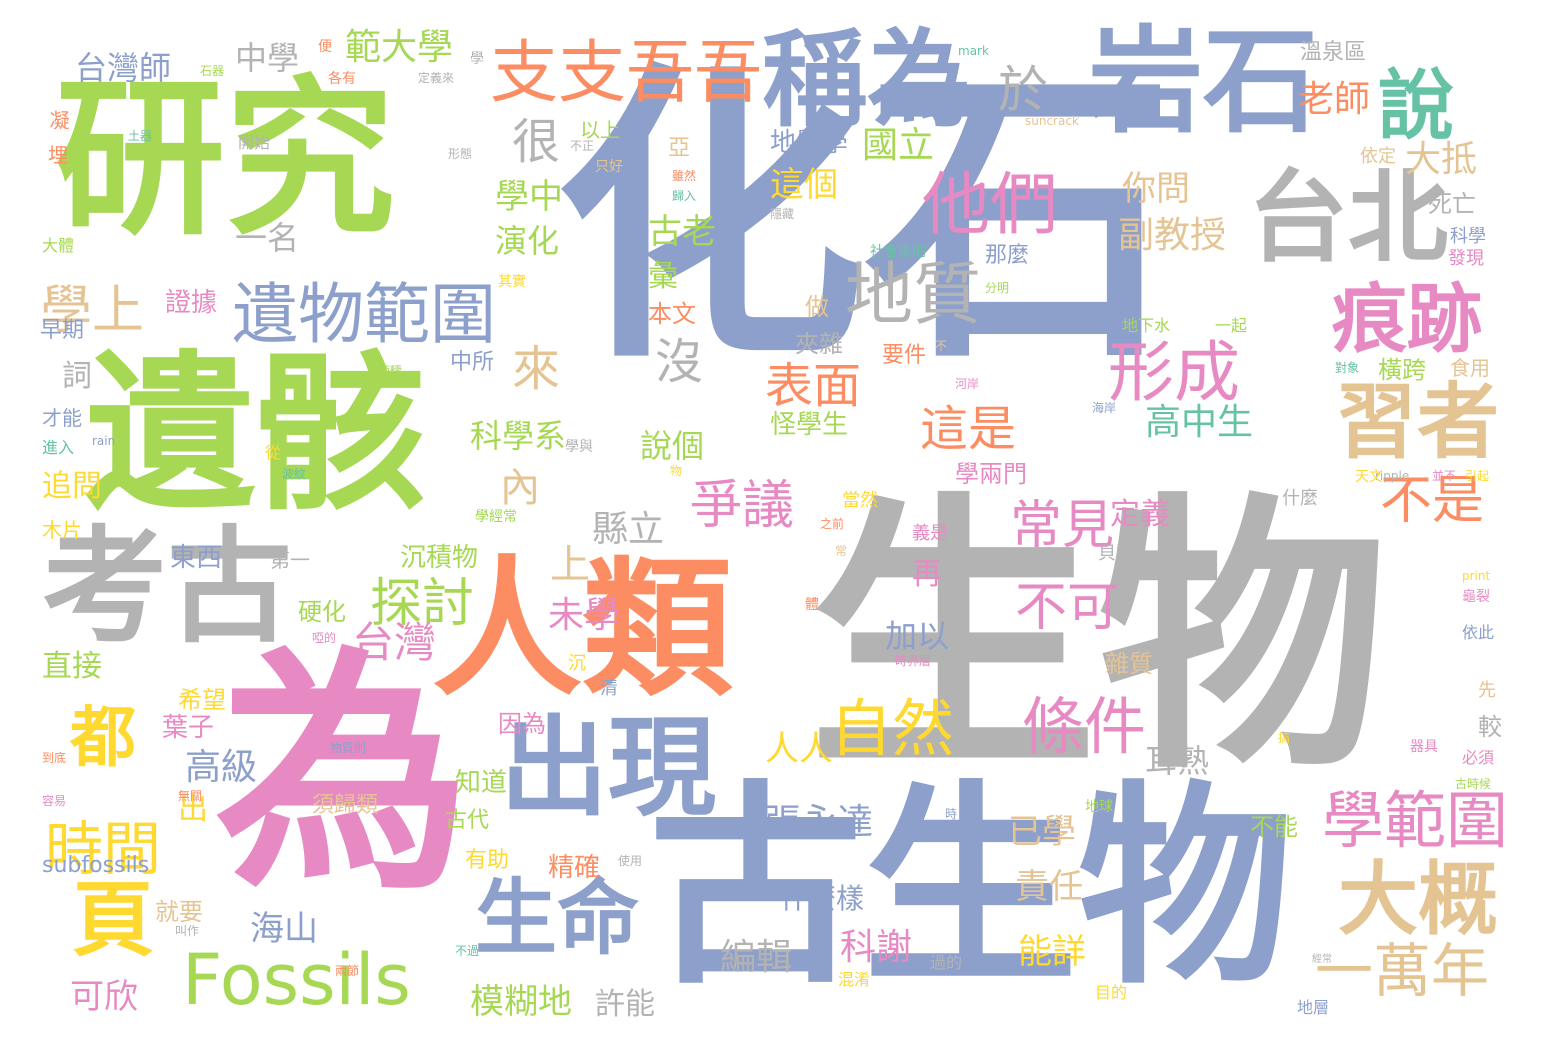 Image resolution: width=1548 pixels, height=1052 pixels. I want to click on word-w80: 再, so click(927, 574).